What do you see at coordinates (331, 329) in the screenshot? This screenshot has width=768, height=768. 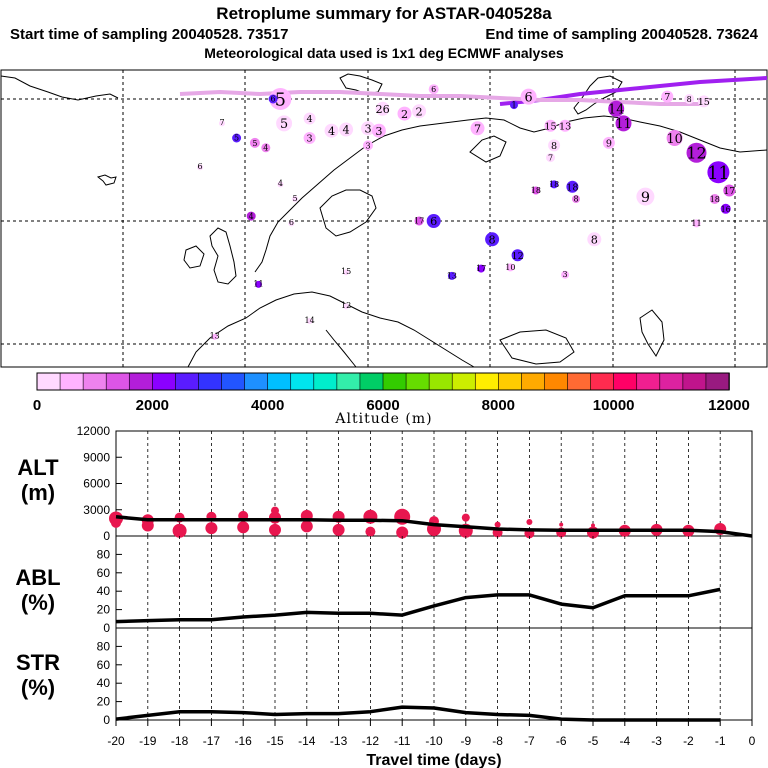 I see `europe-coast` at bounding box center [331, 329].